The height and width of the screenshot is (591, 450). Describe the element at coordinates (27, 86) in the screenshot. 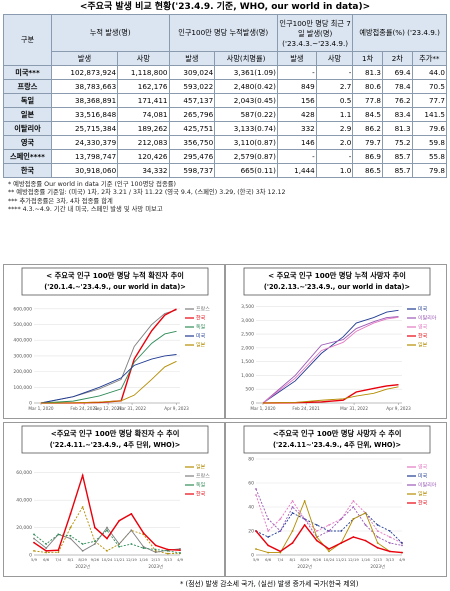

I see `row-label: 프랑스` at that location.